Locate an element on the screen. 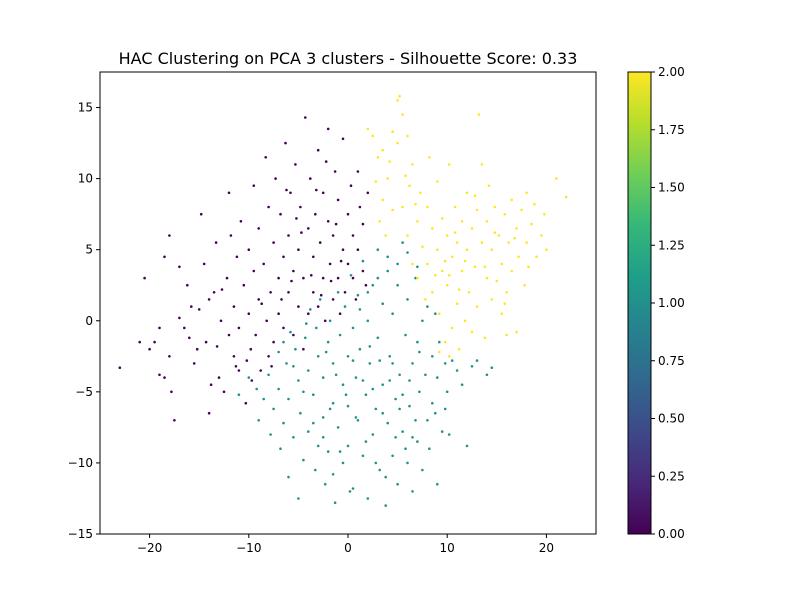 The width and height of the screenshot is (800, 600). colorbar-gradient is located at coordinates (639, 303).